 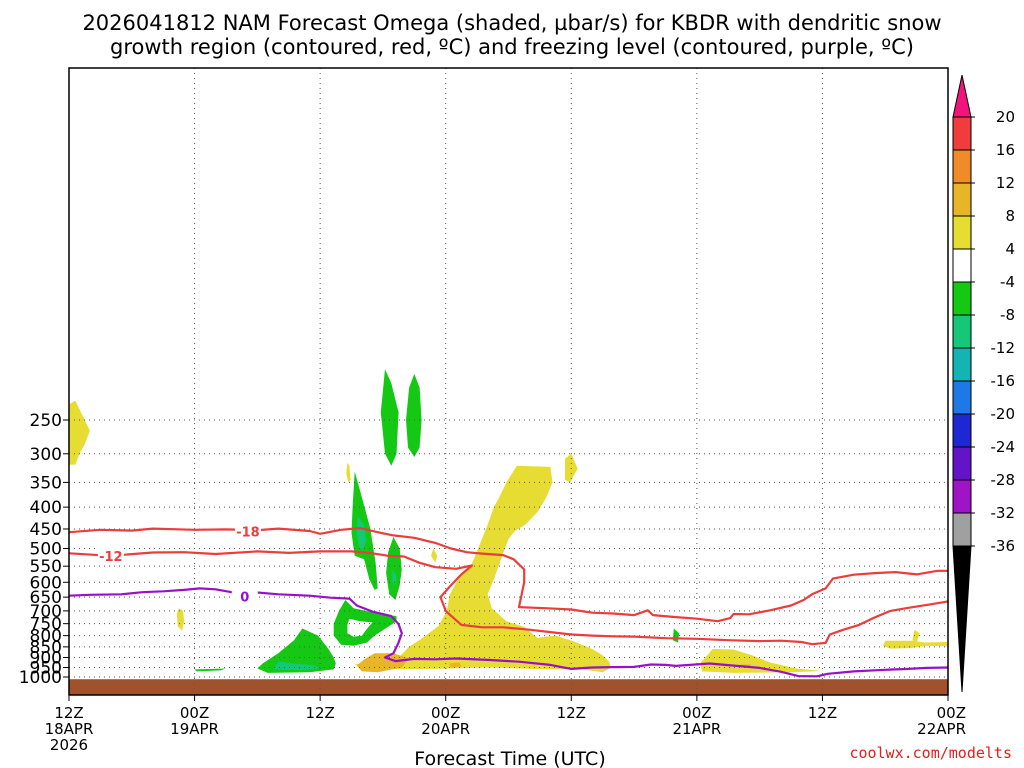 I want to click on omega-region-green-upper-b, so click(x=414, y=415).